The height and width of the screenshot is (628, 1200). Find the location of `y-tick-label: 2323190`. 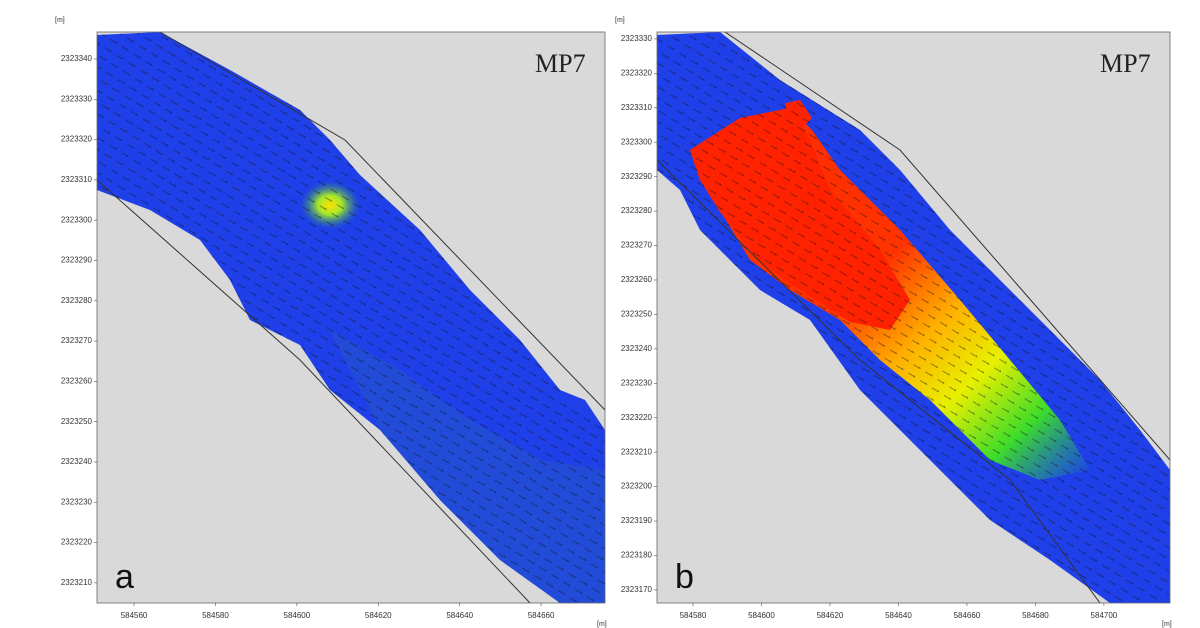

y-tick-label: 2323190 is located at coordinates (637, 520).